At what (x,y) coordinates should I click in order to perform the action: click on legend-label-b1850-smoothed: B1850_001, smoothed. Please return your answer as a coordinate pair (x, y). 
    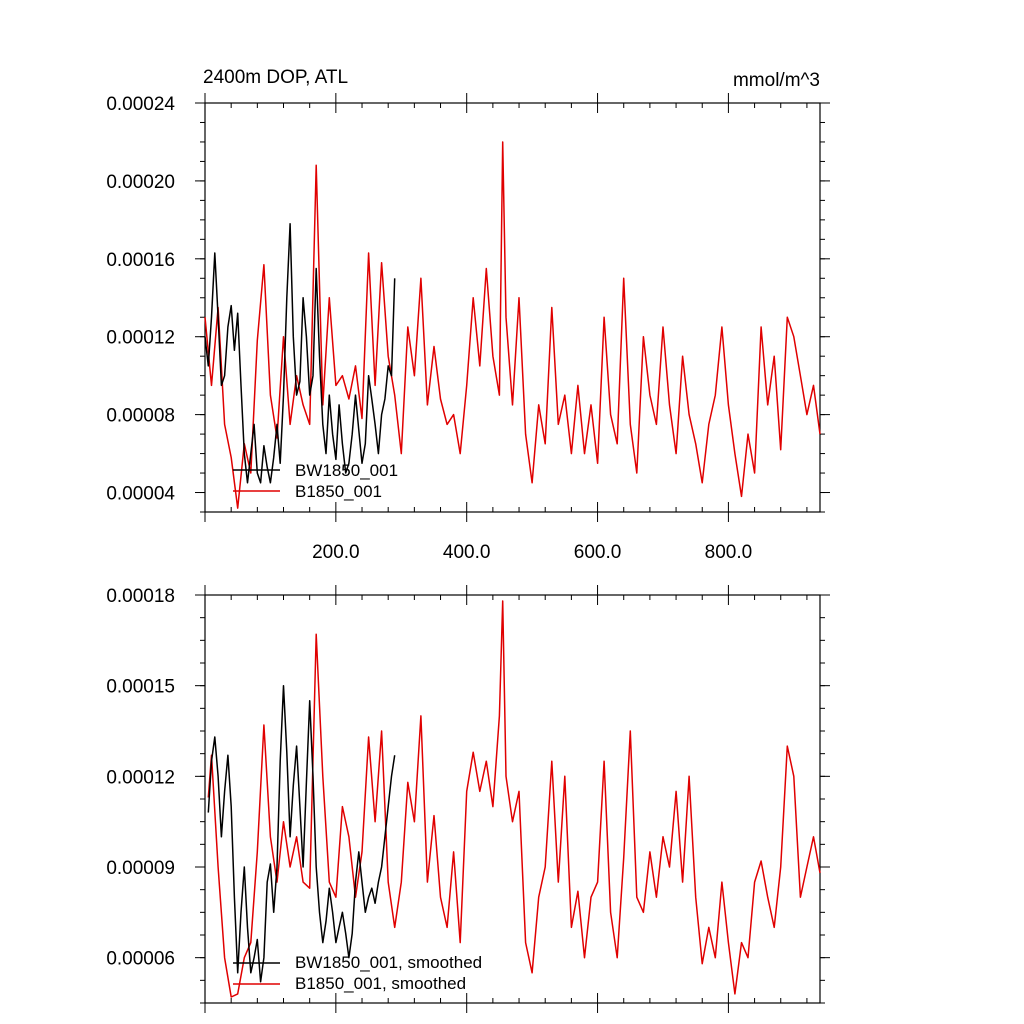
    Looking at the image, I should click on (380, 983).